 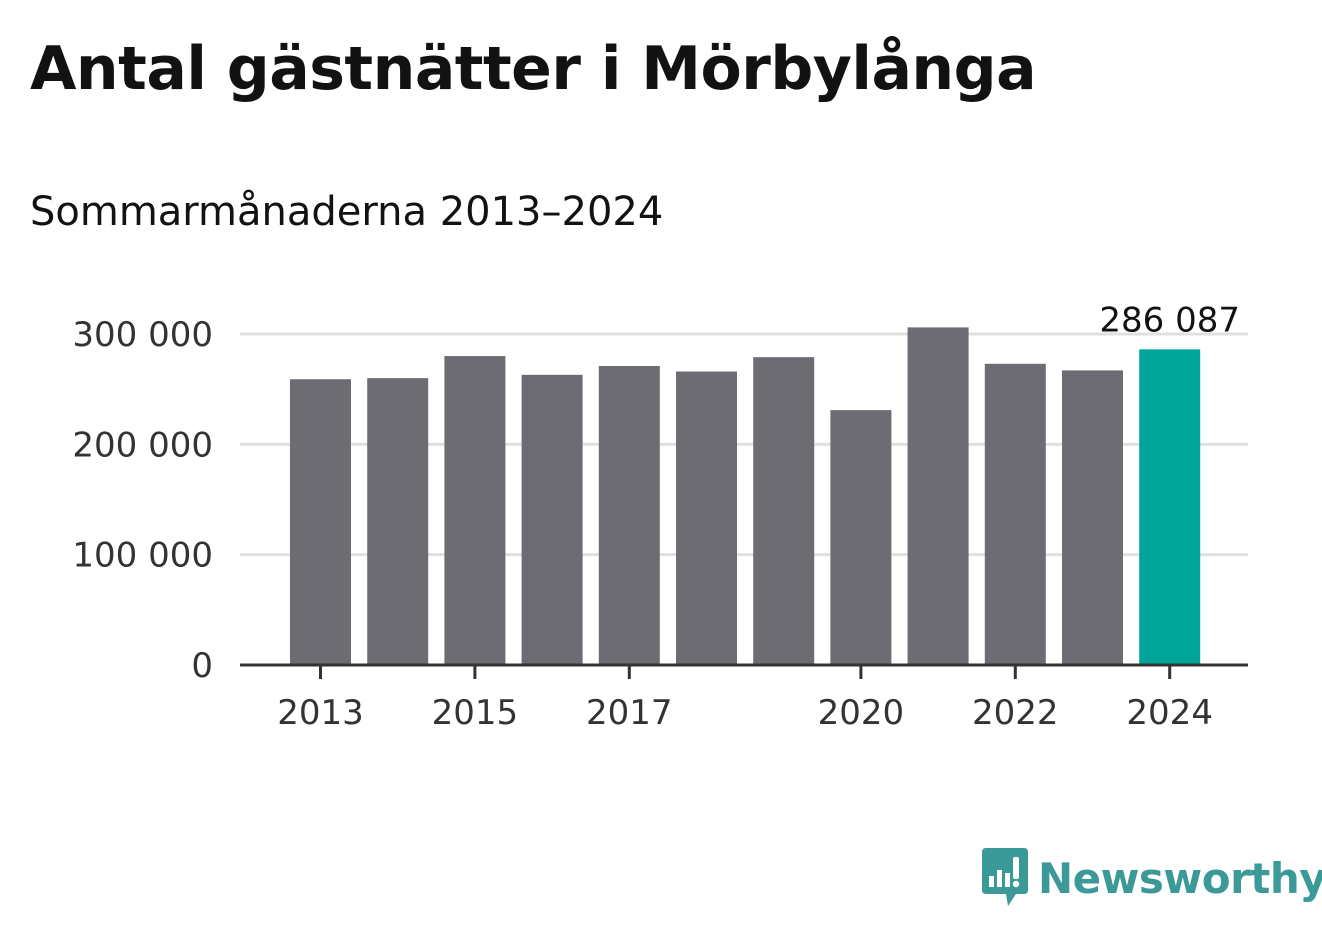 I want to click on x-tick-label: 2022, so click(x=1015, y=713).